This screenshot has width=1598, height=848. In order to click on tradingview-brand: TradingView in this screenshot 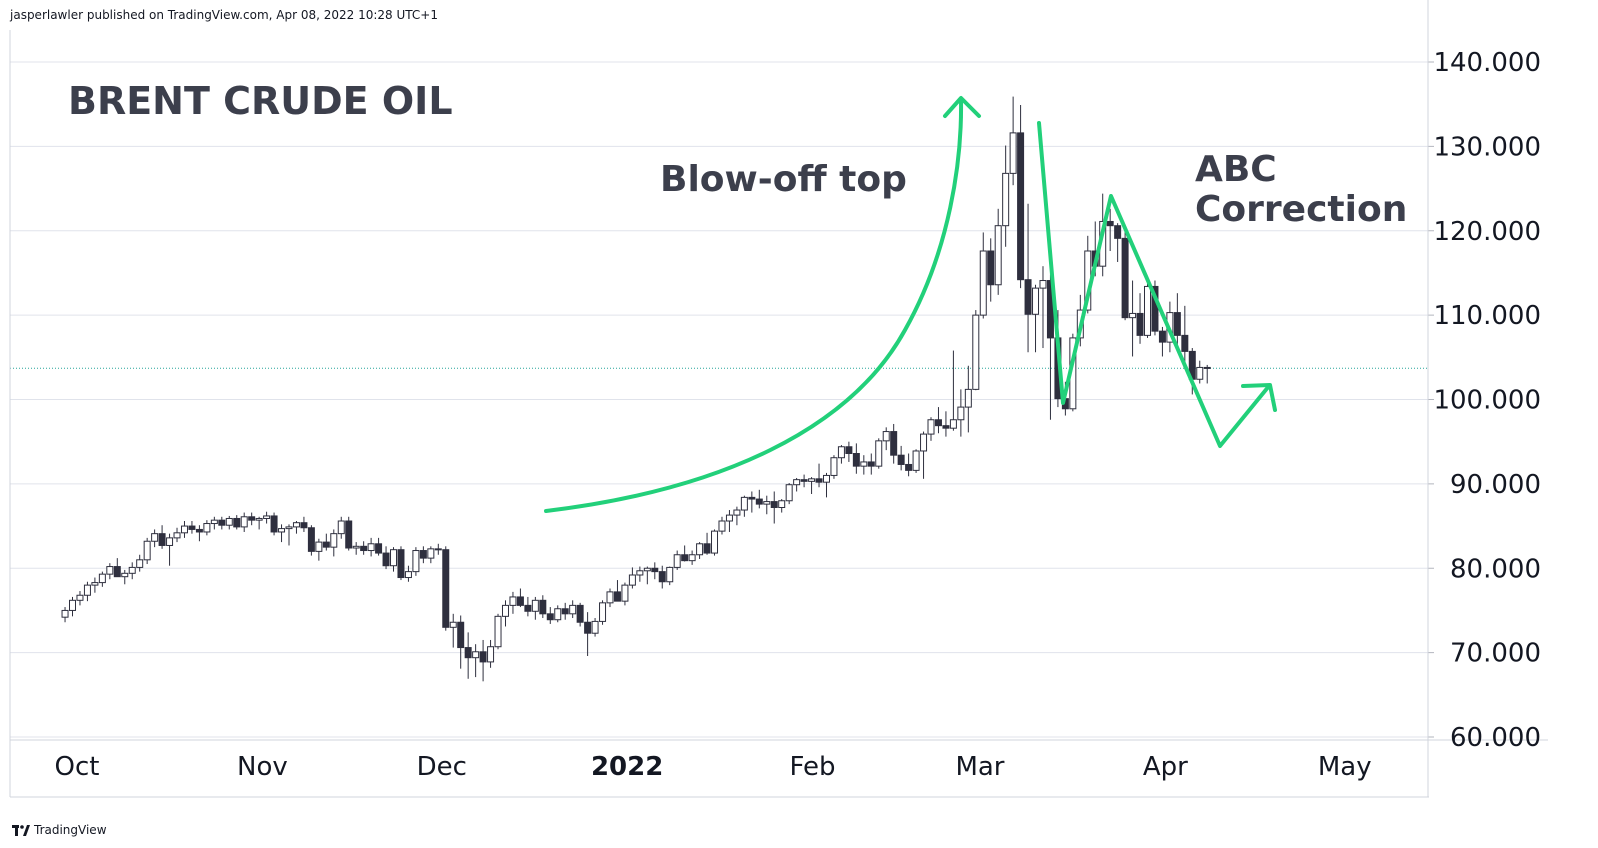, I will do `click(59, 830)`.